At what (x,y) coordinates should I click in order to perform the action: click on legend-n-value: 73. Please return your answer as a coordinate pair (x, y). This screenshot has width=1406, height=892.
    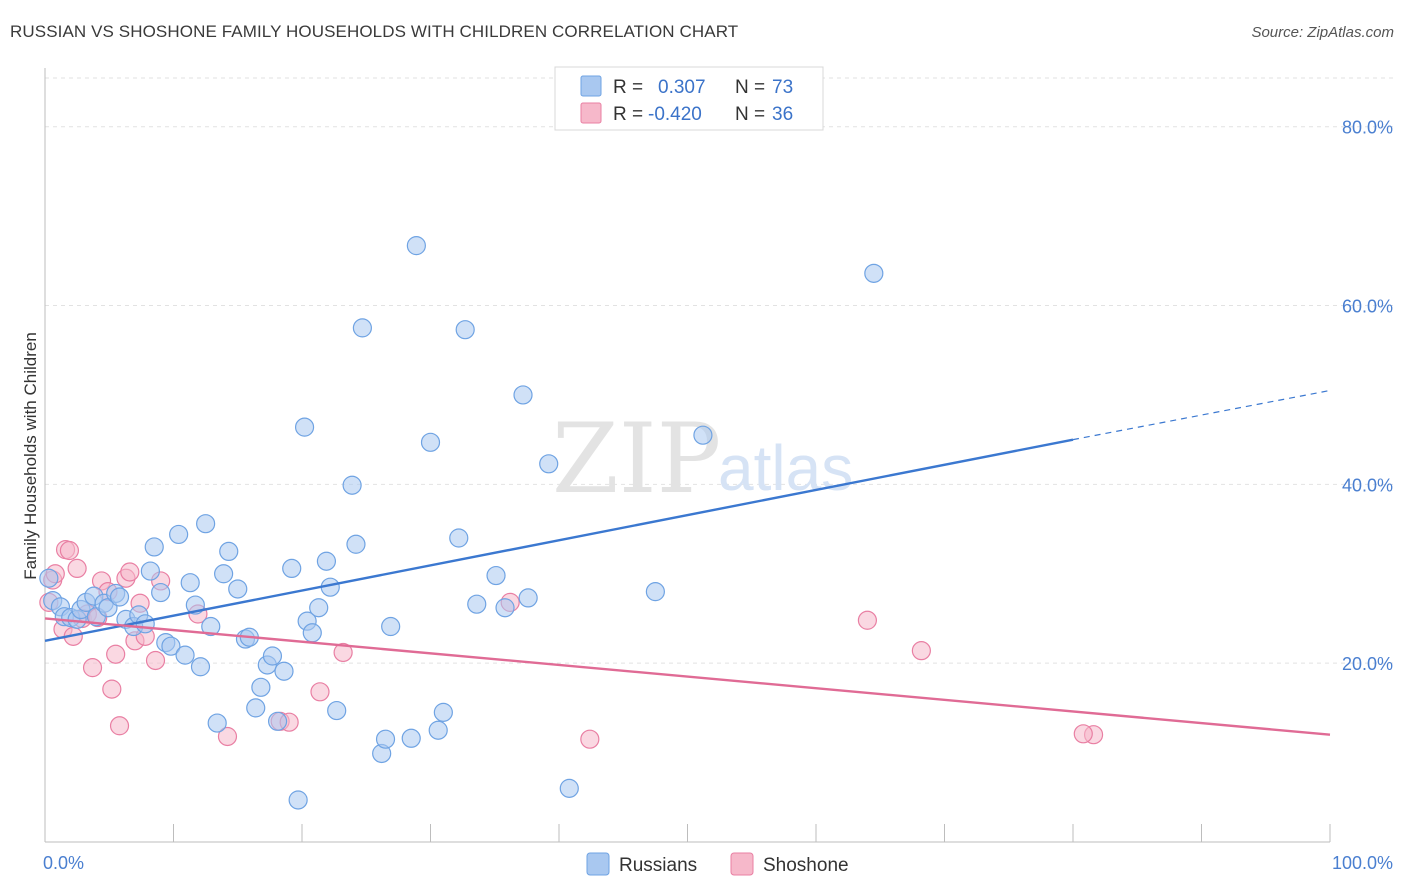
    Looking at the image, I should click on (782, 87).